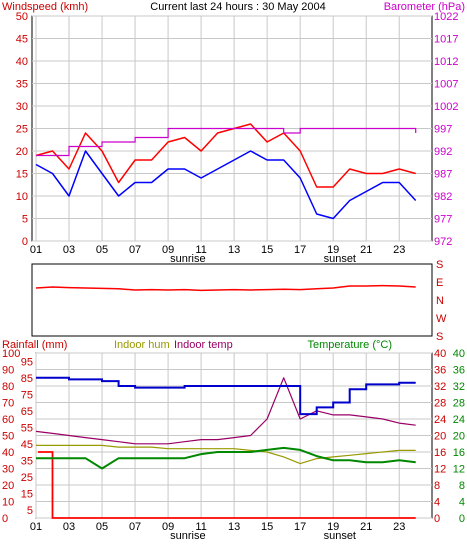  What do you see at coordinates (459, 354) in the screenshot?
I see `right-tick-label-b: 40` at bounding box center [459, 354].